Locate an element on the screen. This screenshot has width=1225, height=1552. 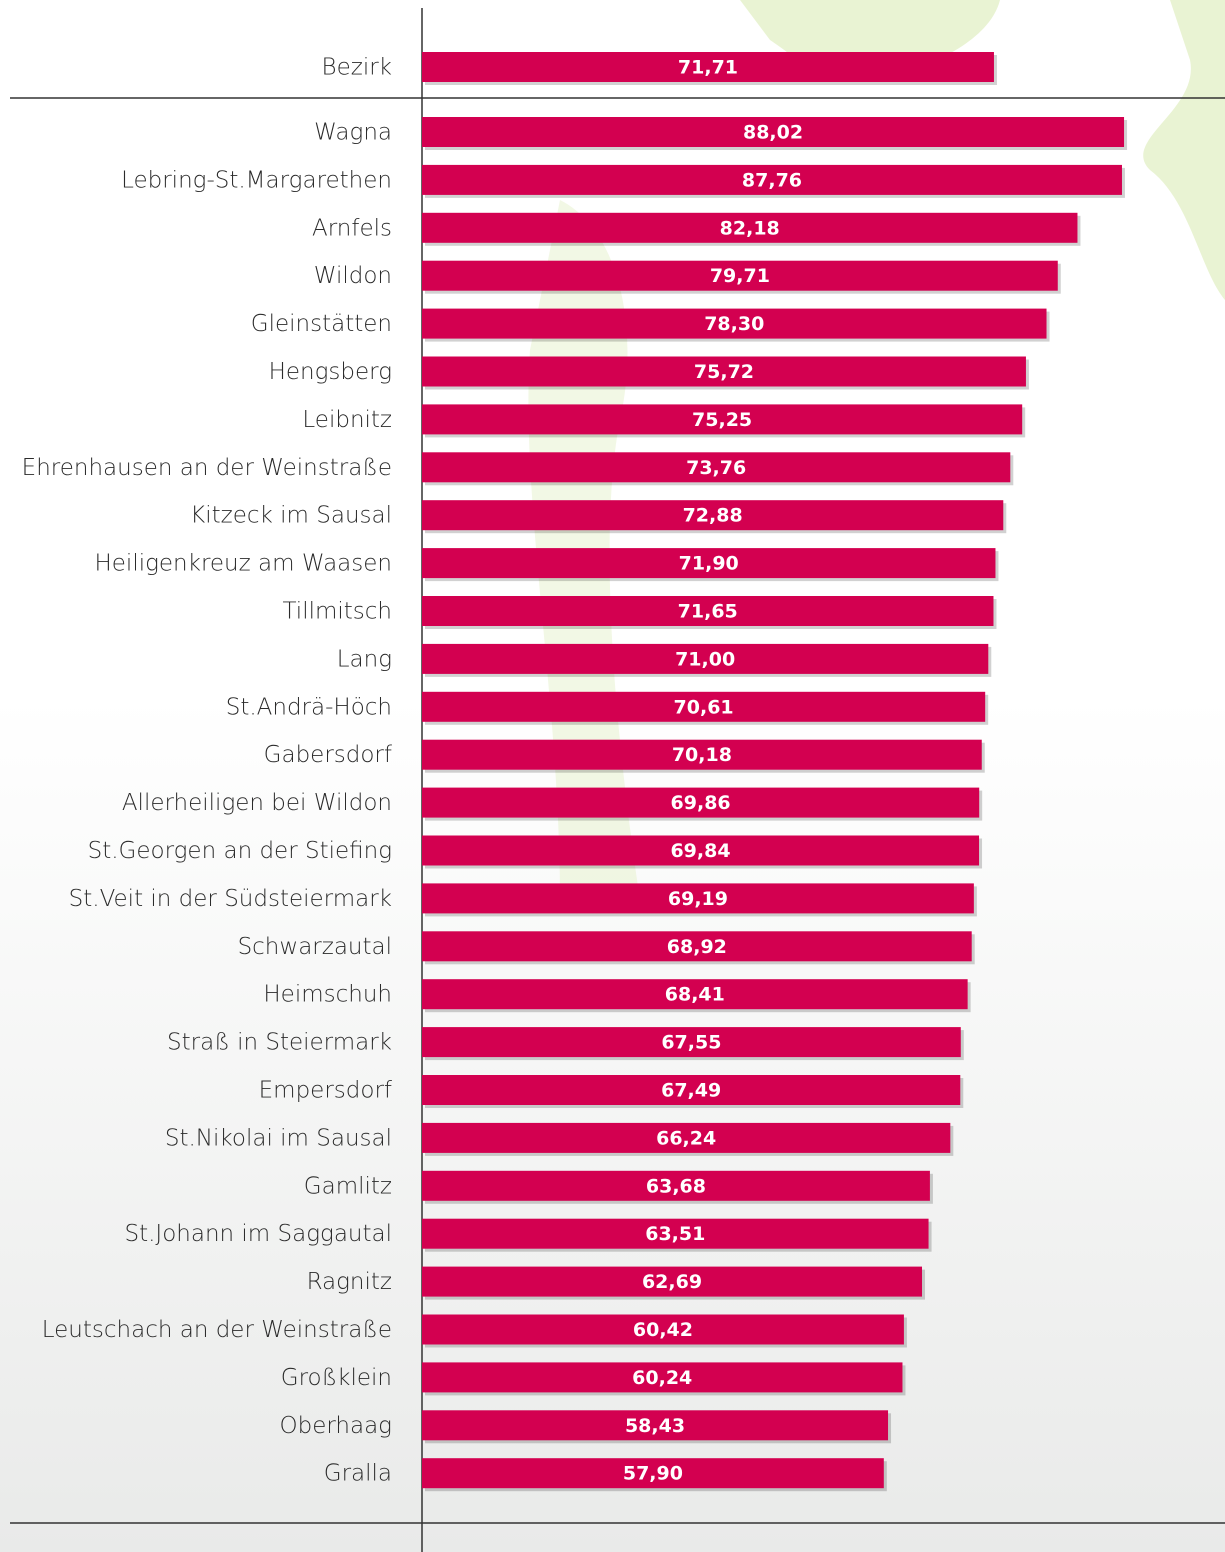
category-label: Heimschuh is located at coordinates (327, 995).